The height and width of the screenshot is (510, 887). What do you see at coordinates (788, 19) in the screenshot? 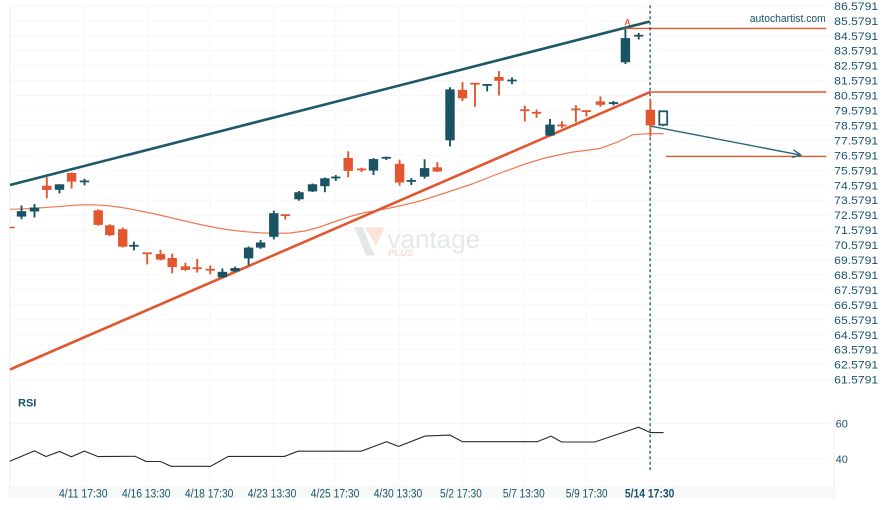
I see `svg-text: autochartist.com` at bounding box center [788, 19].